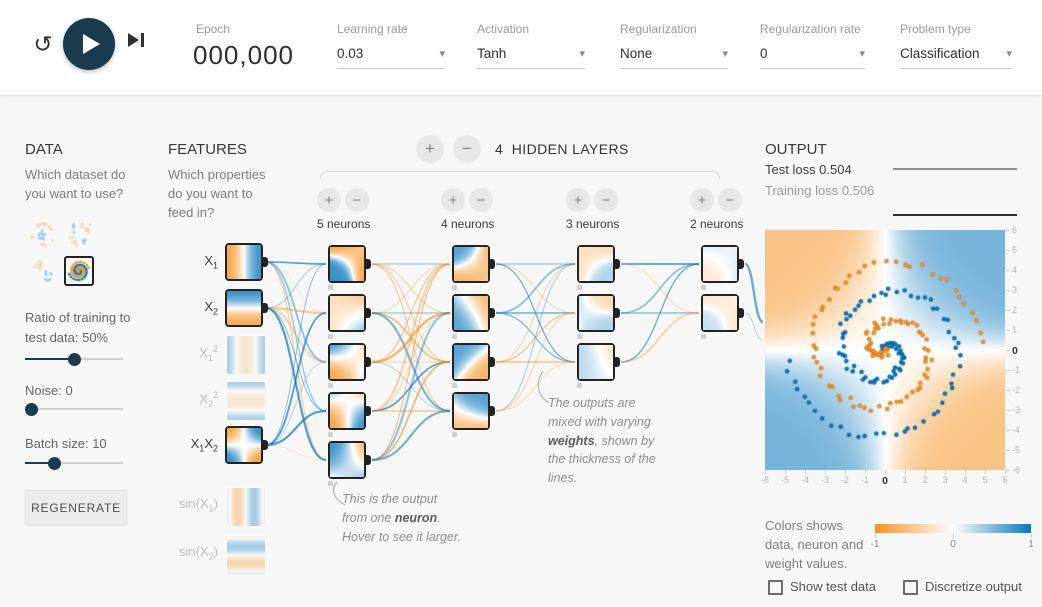 Image resolution: width=1042 pixels, height=607 pixels. Describe the element at coordinates (430, 149) in the screenshot. I see `add-layer-button: +` at that location.